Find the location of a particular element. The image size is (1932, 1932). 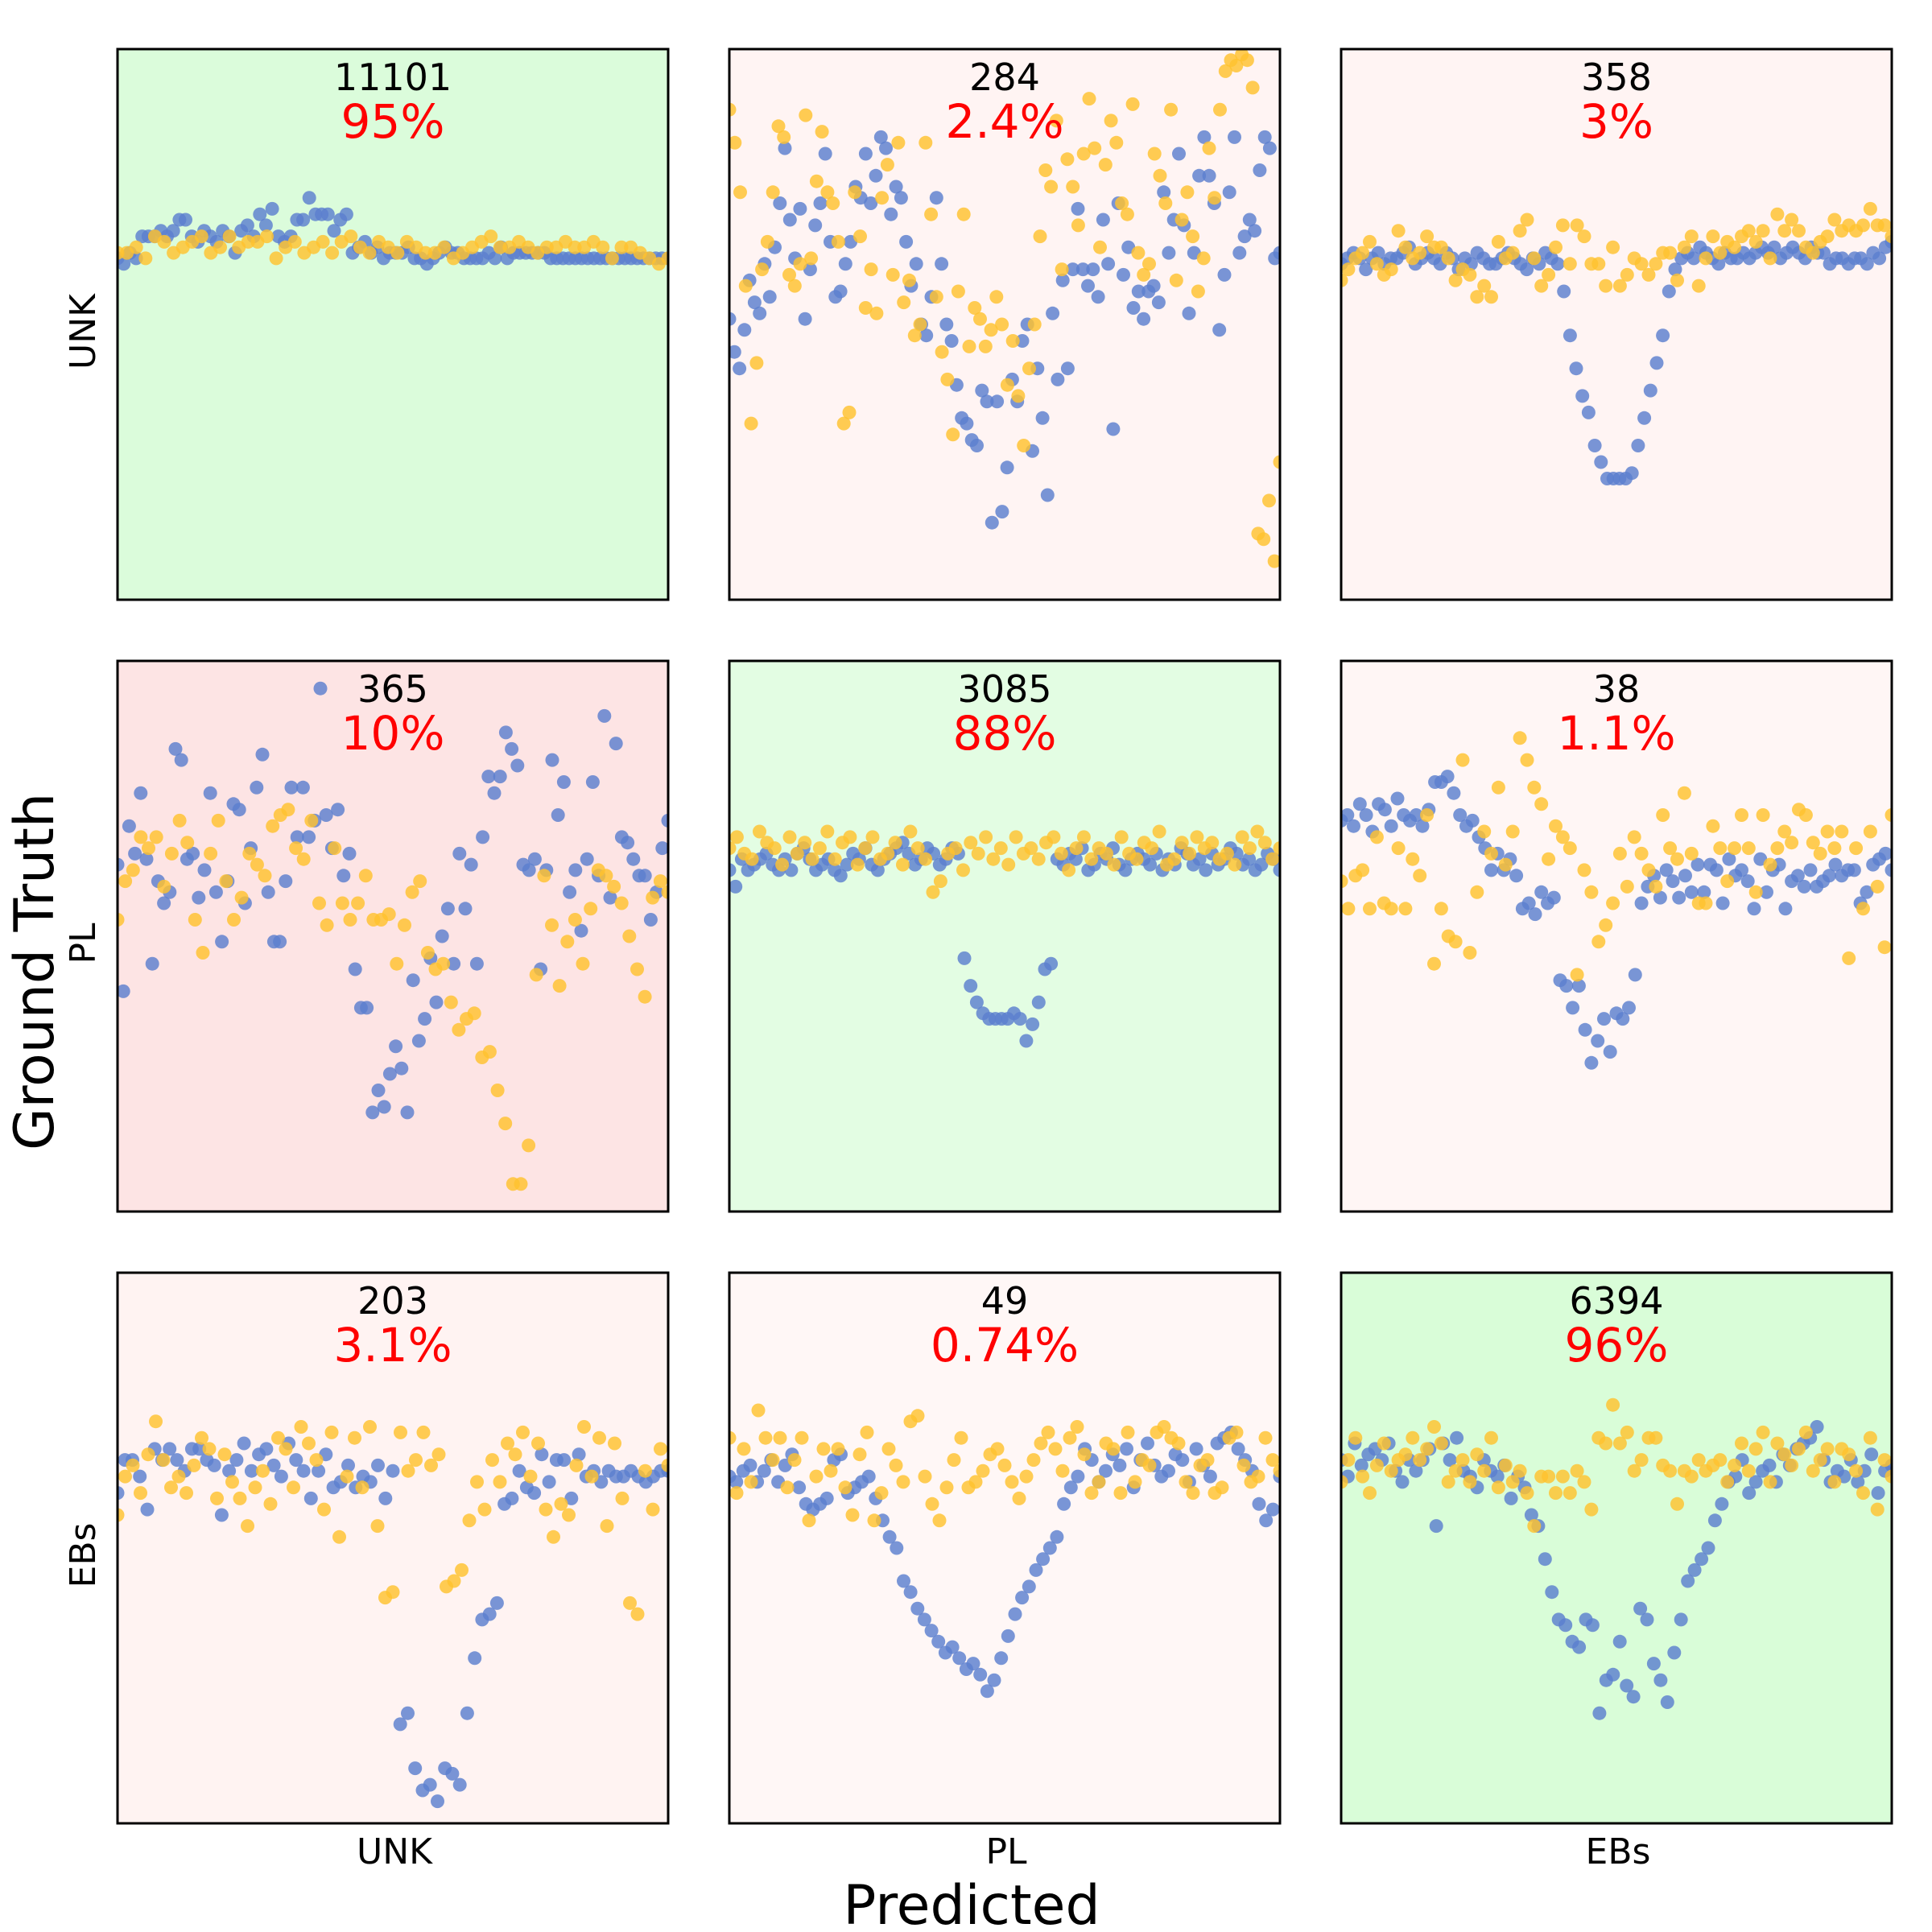

panel-pl-unk-frame is located at coordinates (393, 936).